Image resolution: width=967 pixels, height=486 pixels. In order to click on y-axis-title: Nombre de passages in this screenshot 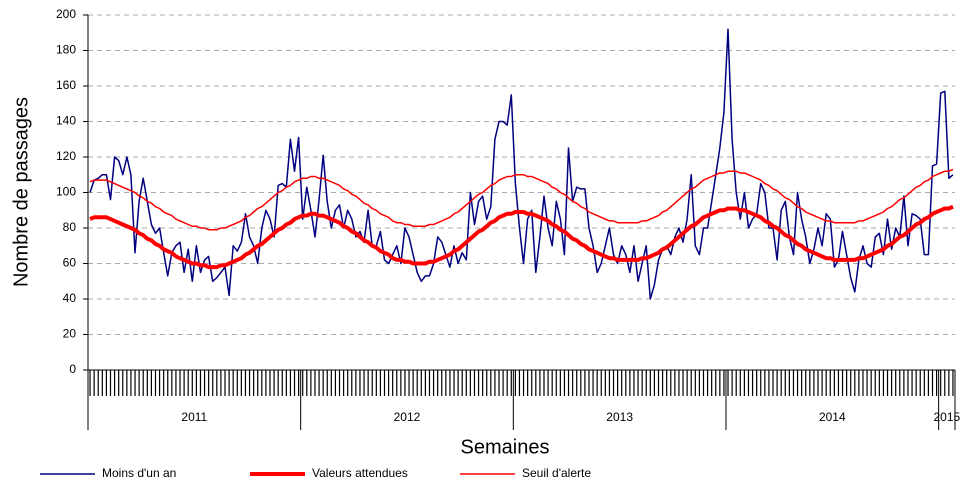, I will do `click(21, 192)`.